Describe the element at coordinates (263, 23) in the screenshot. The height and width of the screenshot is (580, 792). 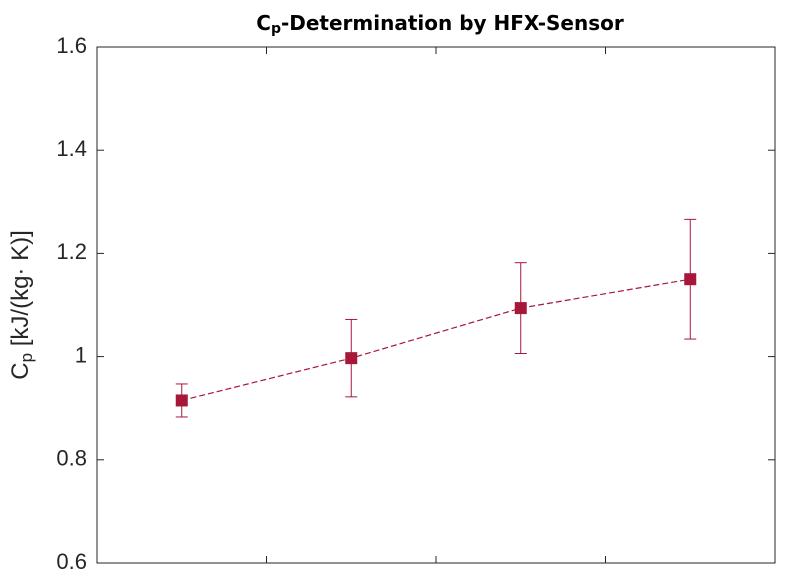
I see `title-part: C` at that location.